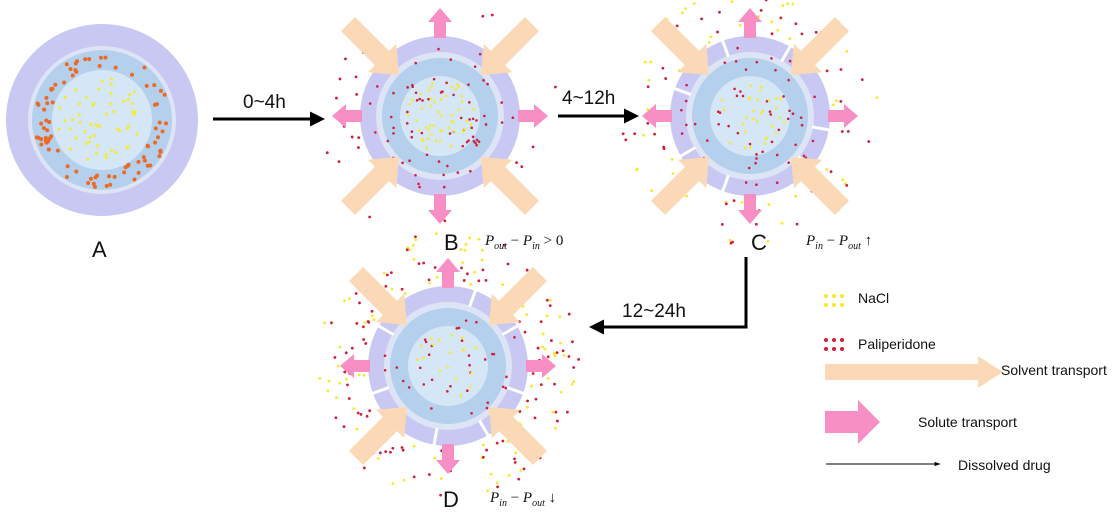 The image size is (1117, 513). Describe the element at coordinates (101, 122) in the screenshot. I see `tablet-a-particles` at that location.